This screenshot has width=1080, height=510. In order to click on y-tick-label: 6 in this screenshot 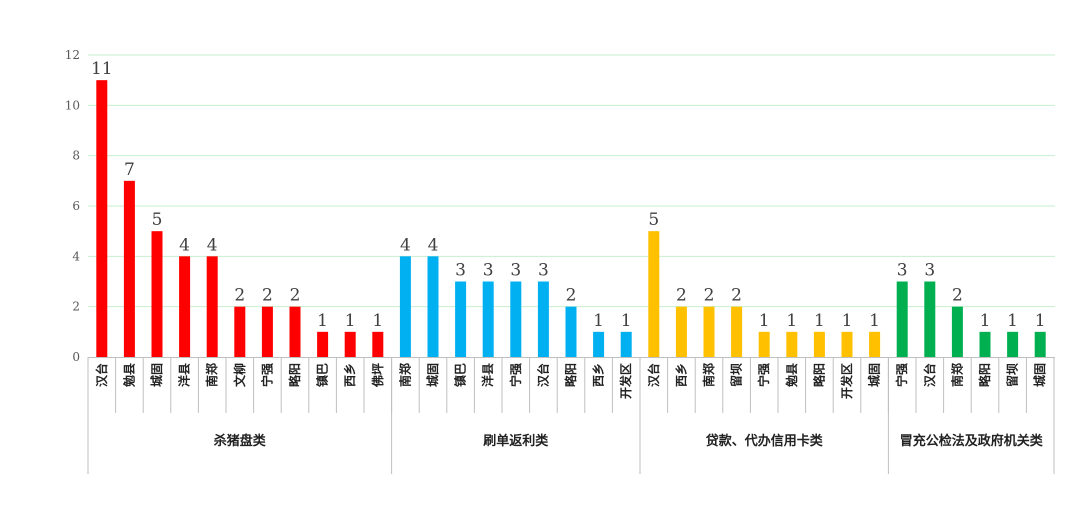, I will do `click(76, 206)`.